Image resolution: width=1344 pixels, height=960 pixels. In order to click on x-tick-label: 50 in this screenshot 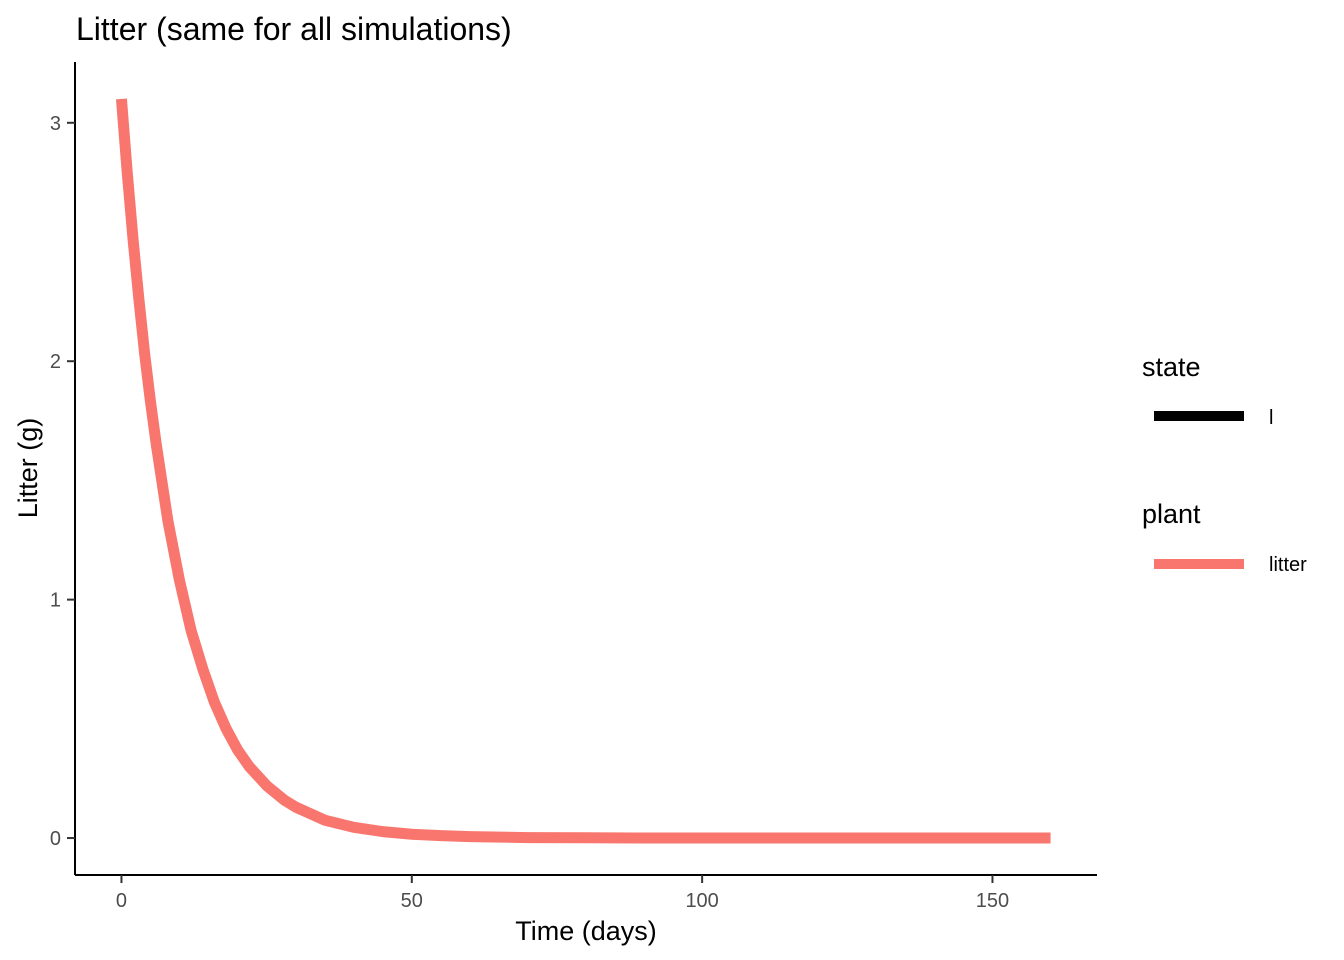, I will do `click(412, 901)`.